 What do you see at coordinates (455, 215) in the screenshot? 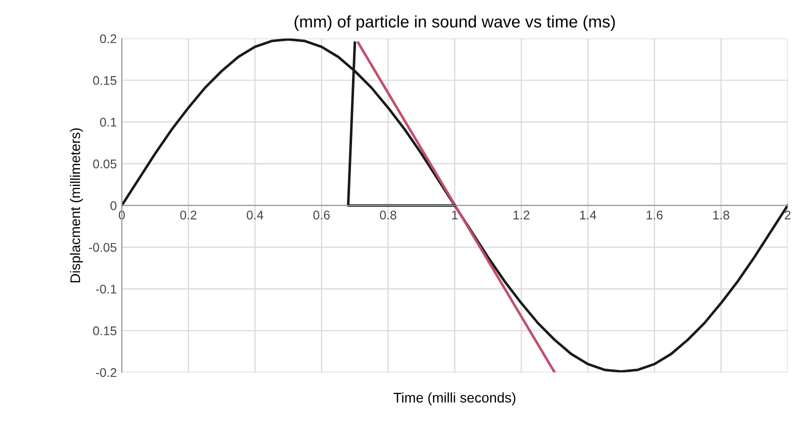
I see `x-tick-label: 1` at bounding box center [455, 215].